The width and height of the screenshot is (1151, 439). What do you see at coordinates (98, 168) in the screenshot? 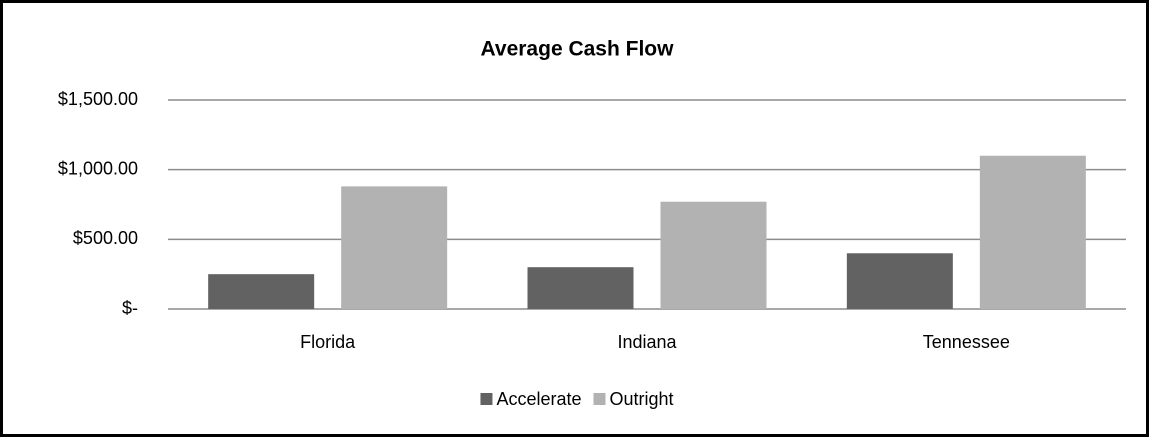
I see `y-tick-label: $1,000.00` at bounding box center [98, 168].